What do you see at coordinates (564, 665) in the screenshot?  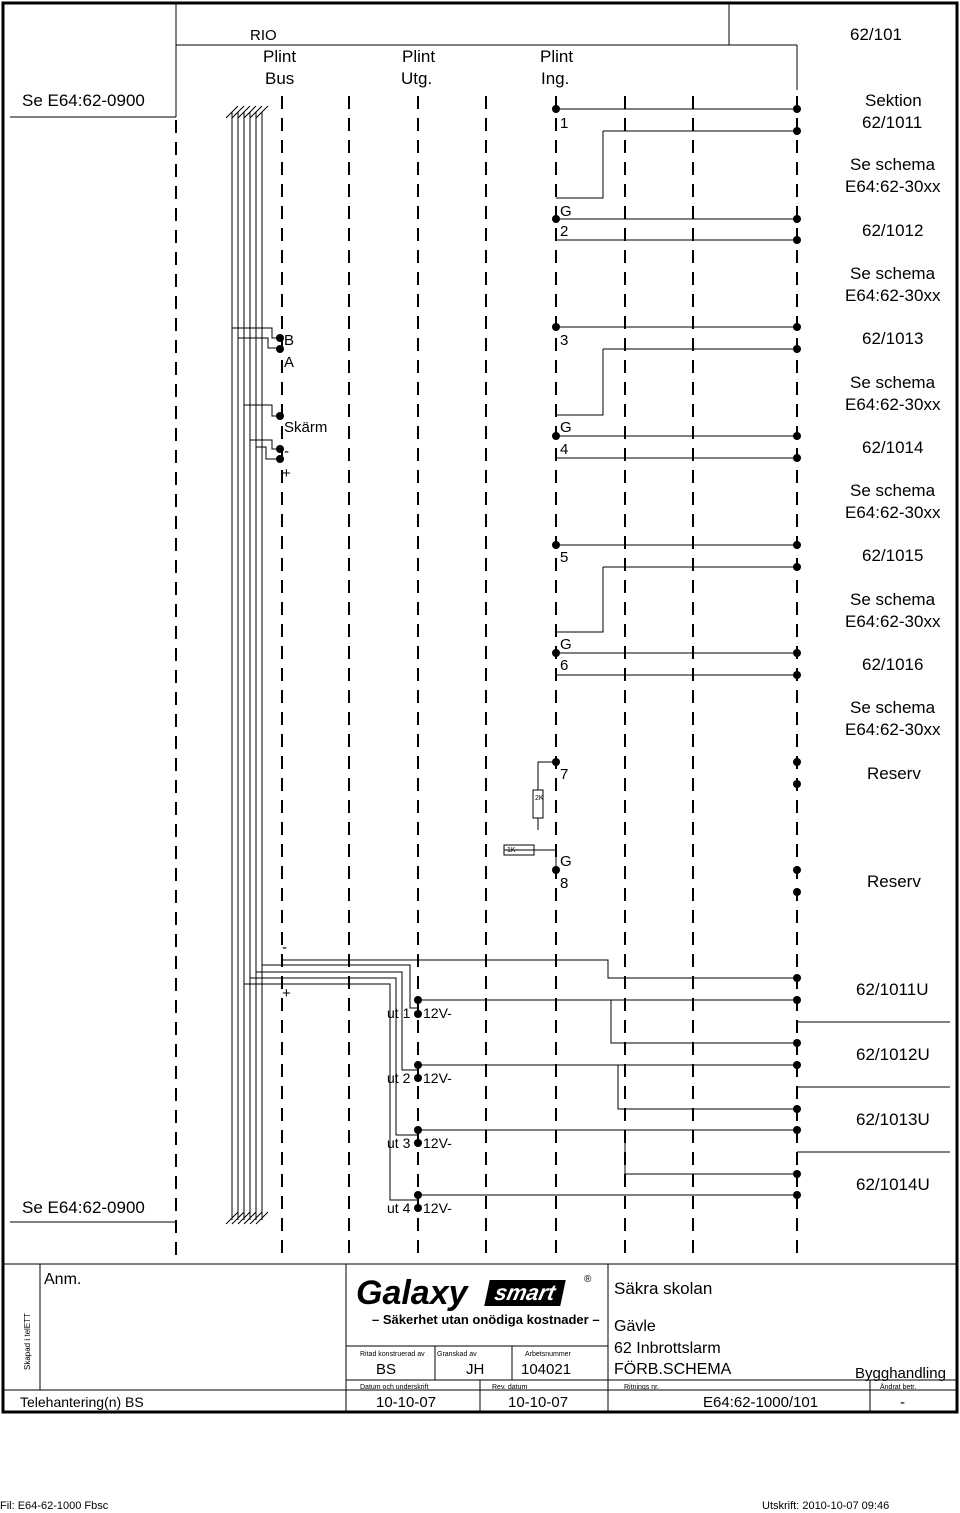 I see `input-6: 6` at bounding box center [564, 665].